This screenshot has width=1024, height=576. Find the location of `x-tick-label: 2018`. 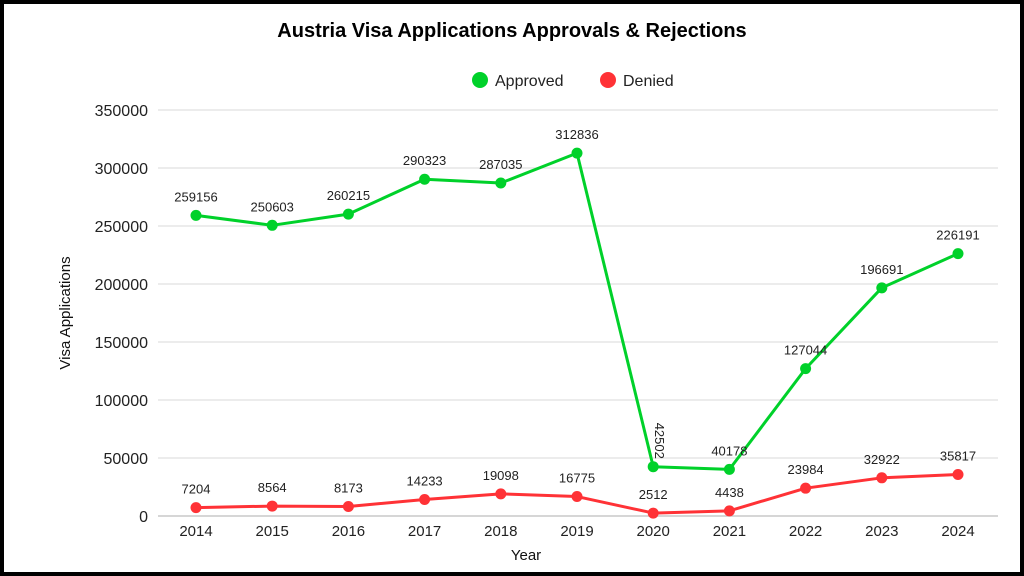

x-tick-label: 2018 is located at coordinates (500, 531).